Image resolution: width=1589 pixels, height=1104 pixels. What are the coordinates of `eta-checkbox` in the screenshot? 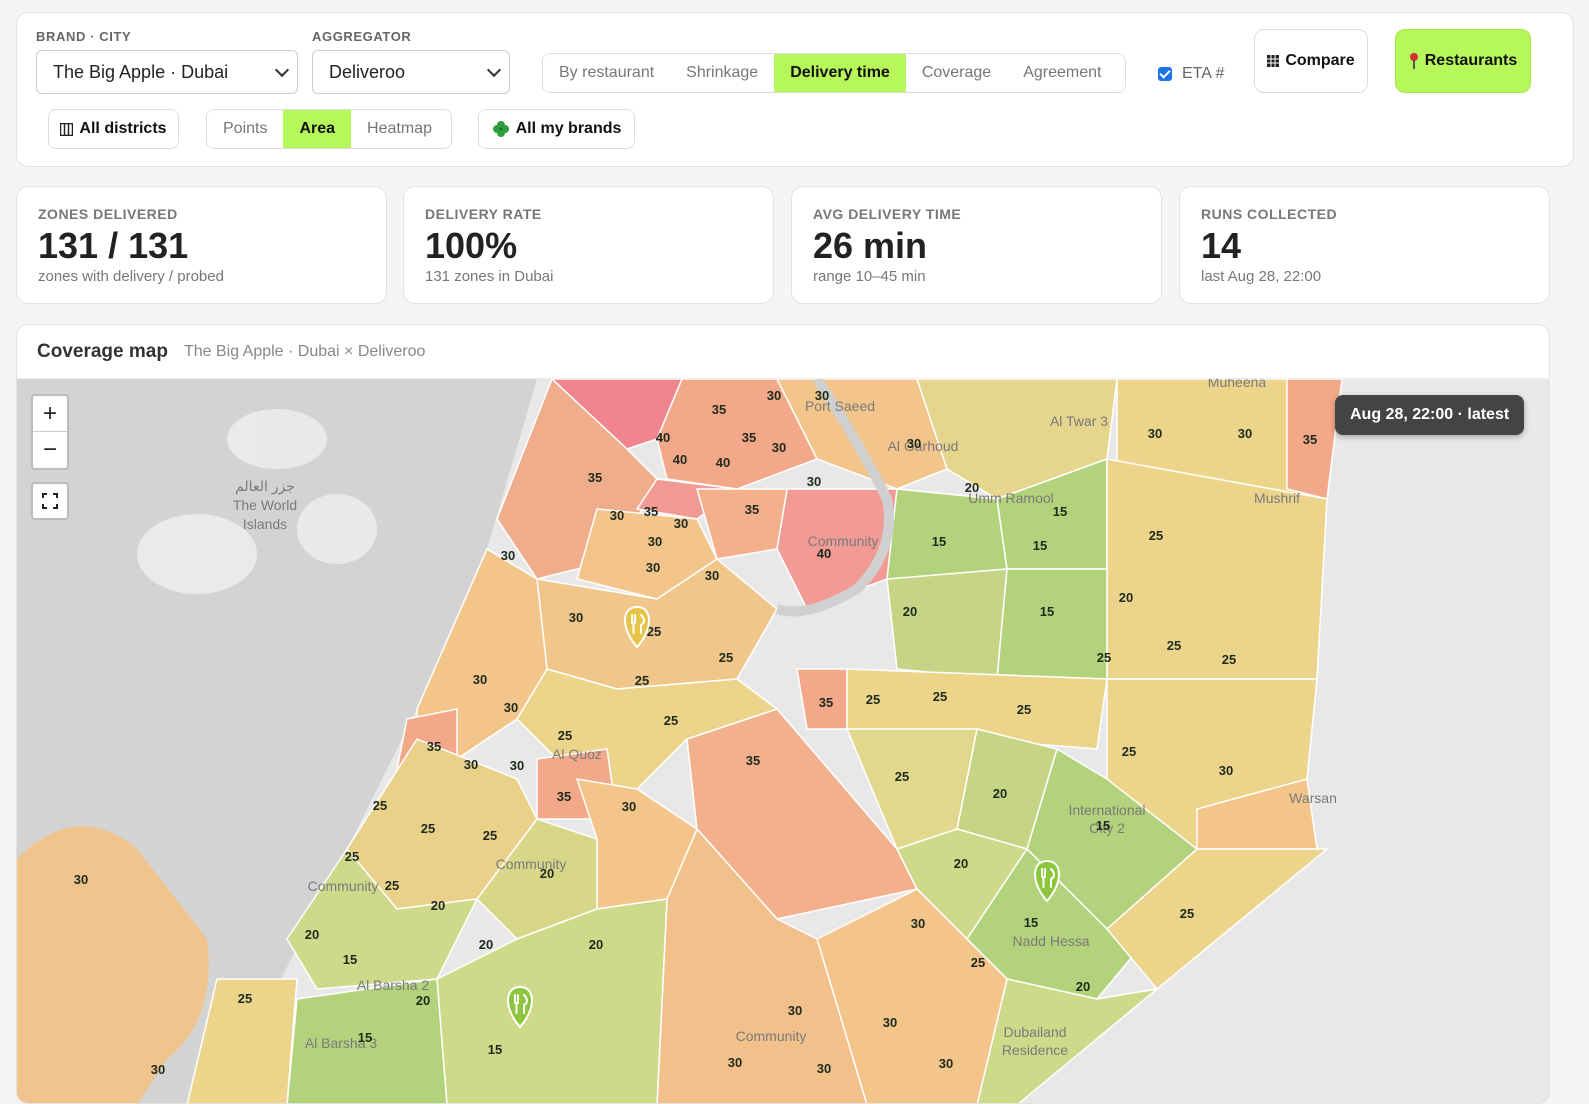 It's located at (1165, 74).